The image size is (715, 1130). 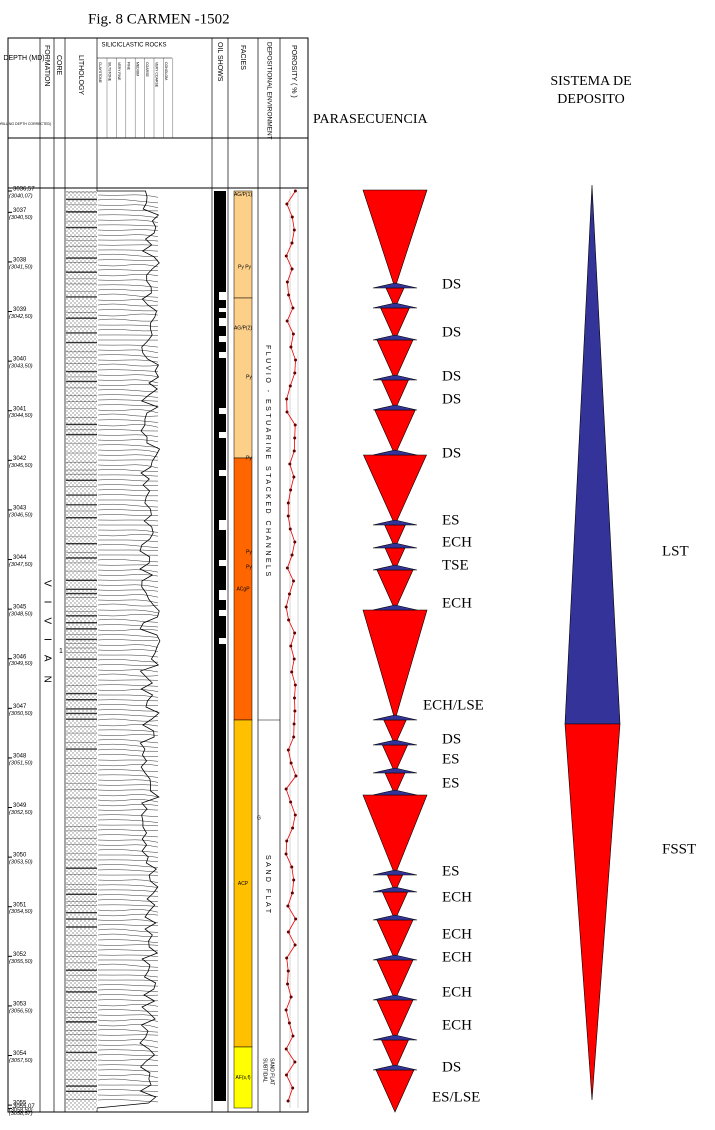 I want to click on depth-corrected: (3040,07), so click(x=21, y=196).